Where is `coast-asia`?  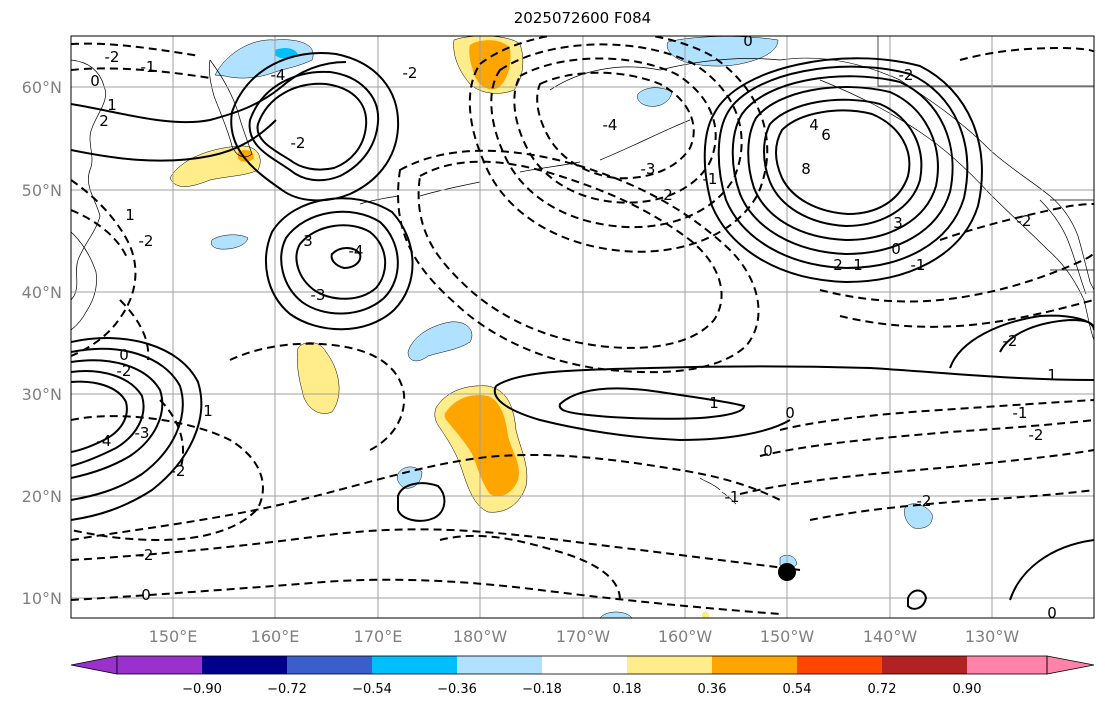
coast-asia is located at coordinates (88, 180).